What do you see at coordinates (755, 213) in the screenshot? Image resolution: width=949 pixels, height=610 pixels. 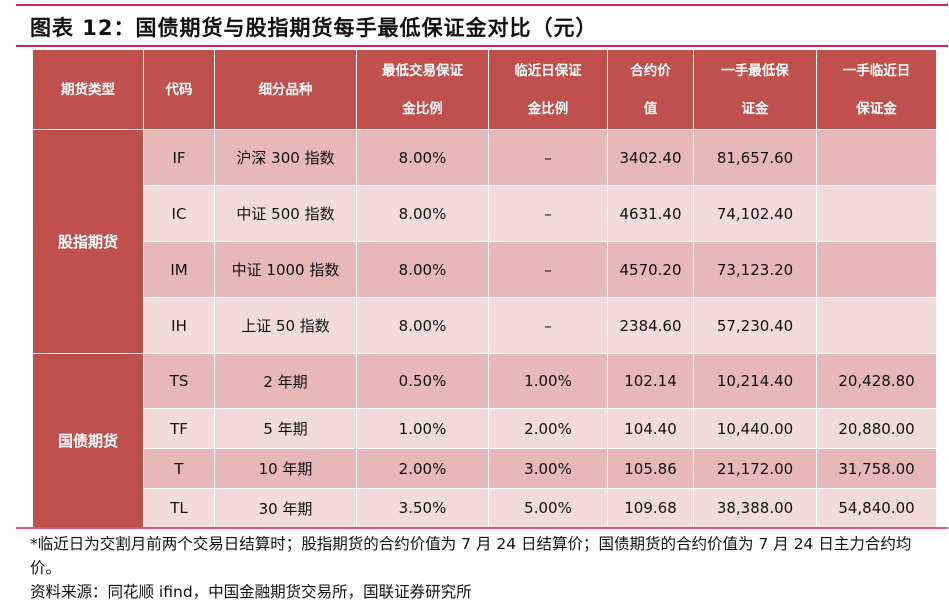 I see `cell-min-margin: 74,102.40` at bounding box center [755, 213].